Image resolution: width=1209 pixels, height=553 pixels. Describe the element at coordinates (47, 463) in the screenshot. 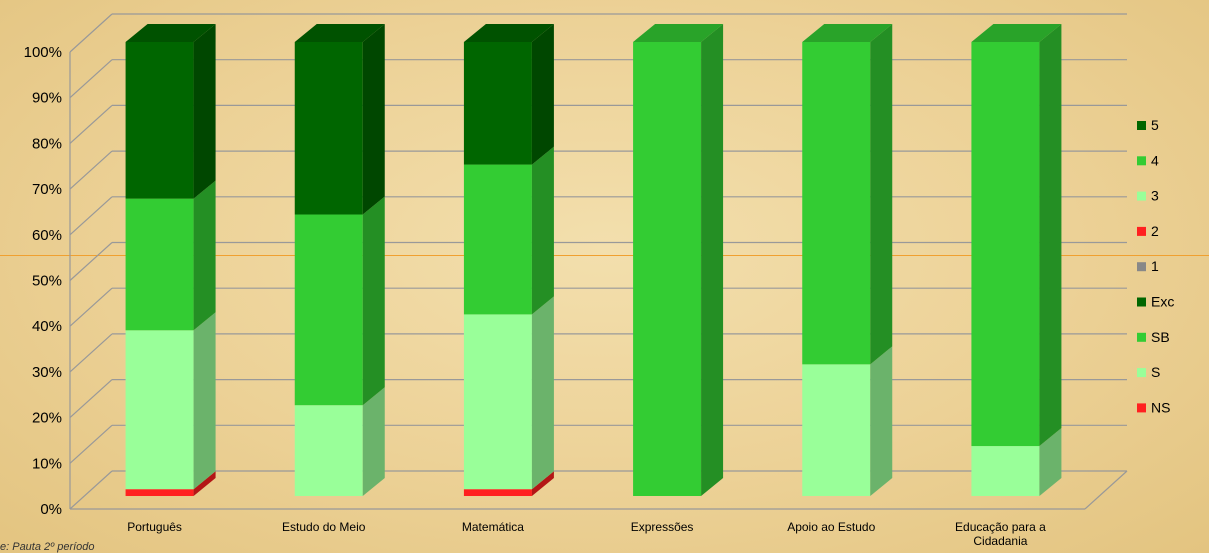

I see `y-tick-label: 10%` at that location.